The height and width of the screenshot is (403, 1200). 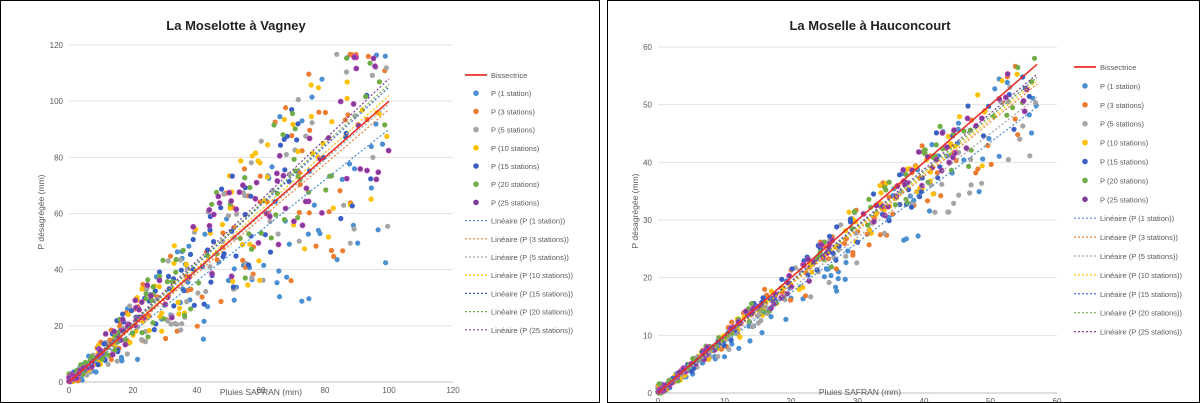 I want to click on x-tick-label: 120, so click(x=453, y=390).